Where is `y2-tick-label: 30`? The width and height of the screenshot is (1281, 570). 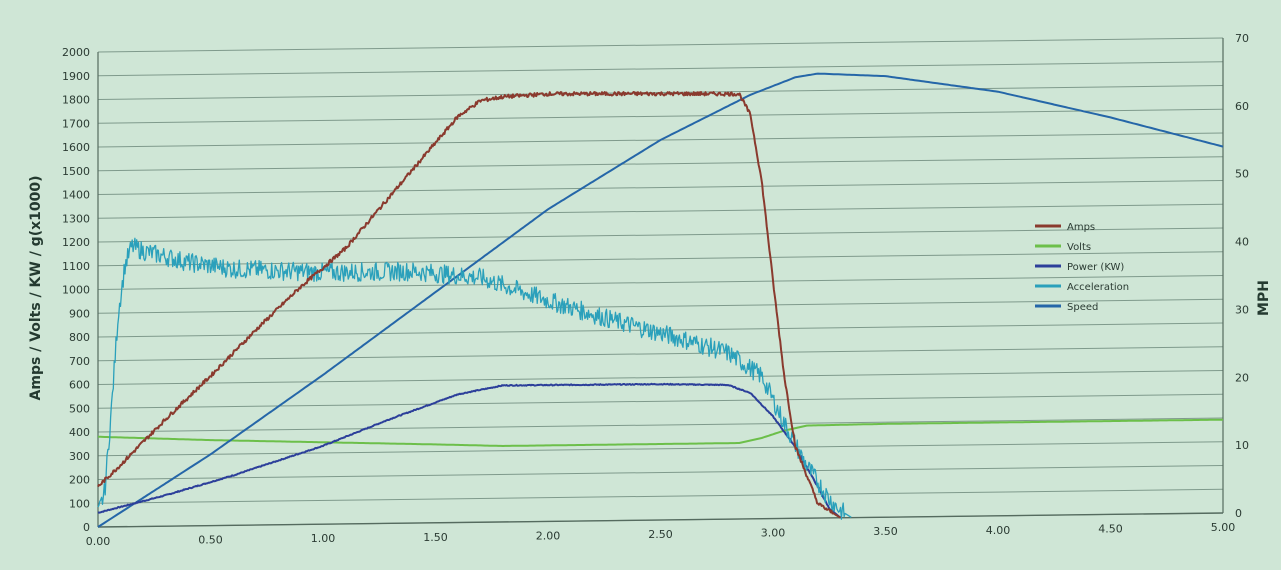 y2-tick-label: 30 is located at coordinates (1242, 309).